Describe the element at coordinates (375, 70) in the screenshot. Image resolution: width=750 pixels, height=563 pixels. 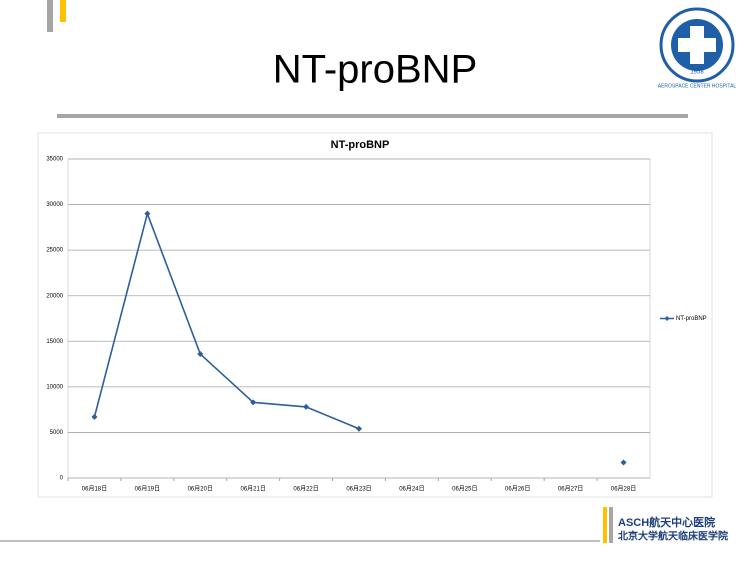
I see `slide-title: NT-proBNP` at that location.